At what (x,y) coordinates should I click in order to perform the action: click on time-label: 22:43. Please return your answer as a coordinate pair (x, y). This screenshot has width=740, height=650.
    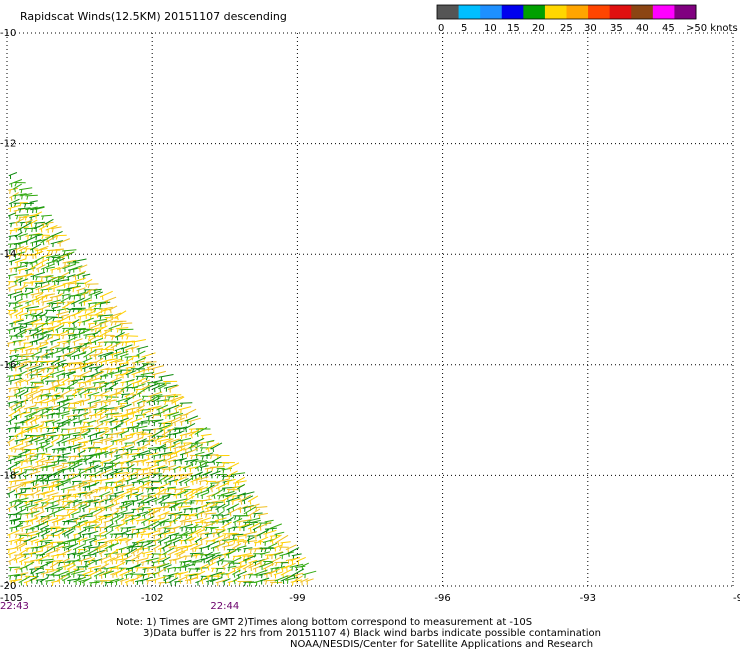
    Looking at the image, I should click on (14, 606).